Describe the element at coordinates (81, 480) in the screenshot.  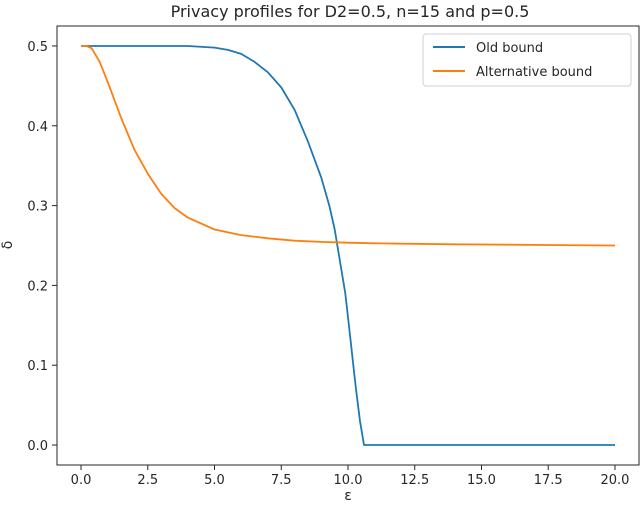
I see `x-tick-label: 0.0` at that location.